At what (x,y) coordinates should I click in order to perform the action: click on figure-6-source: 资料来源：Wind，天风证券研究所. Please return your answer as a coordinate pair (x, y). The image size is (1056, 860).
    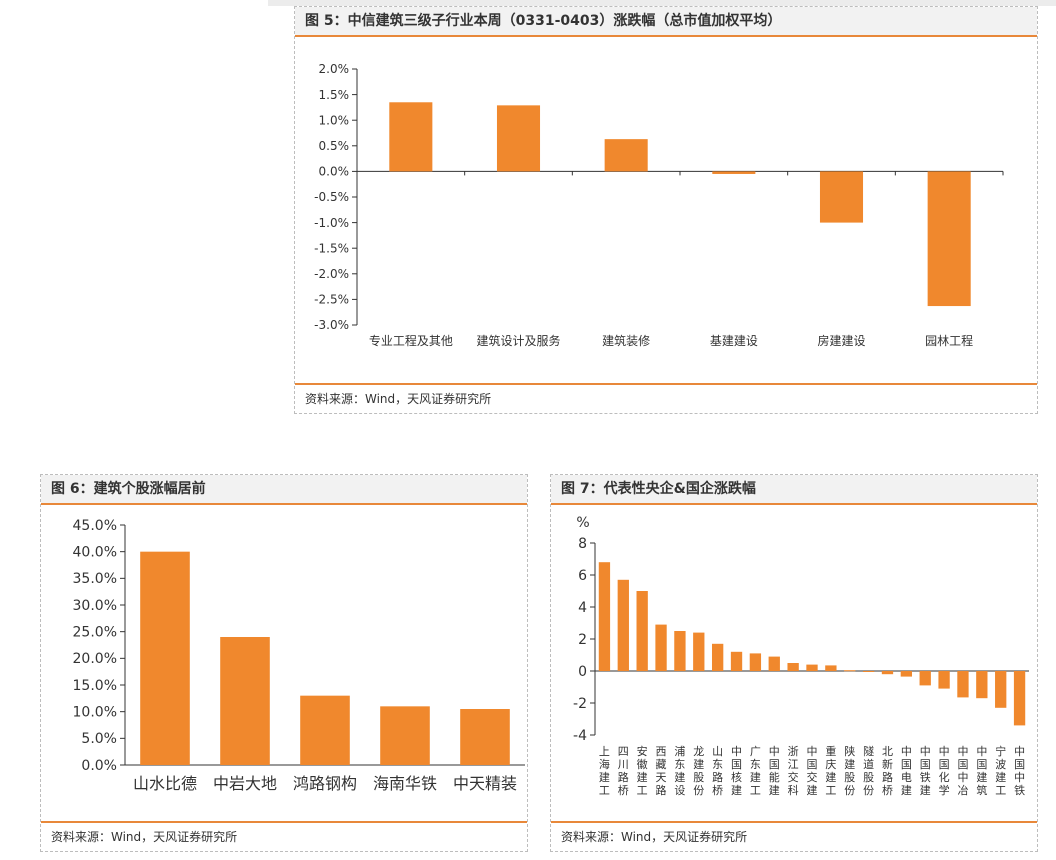
    Looking at the image, I should click on (284, 836).